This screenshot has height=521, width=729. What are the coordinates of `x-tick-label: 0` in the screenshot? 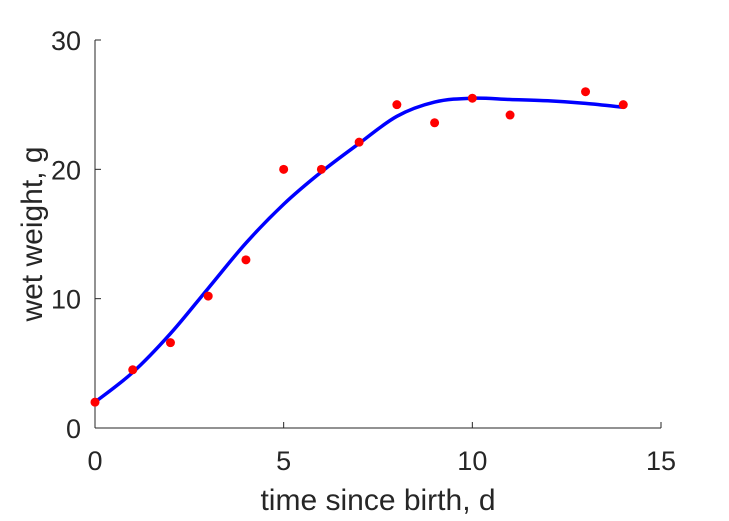 It's located at (94, 461).